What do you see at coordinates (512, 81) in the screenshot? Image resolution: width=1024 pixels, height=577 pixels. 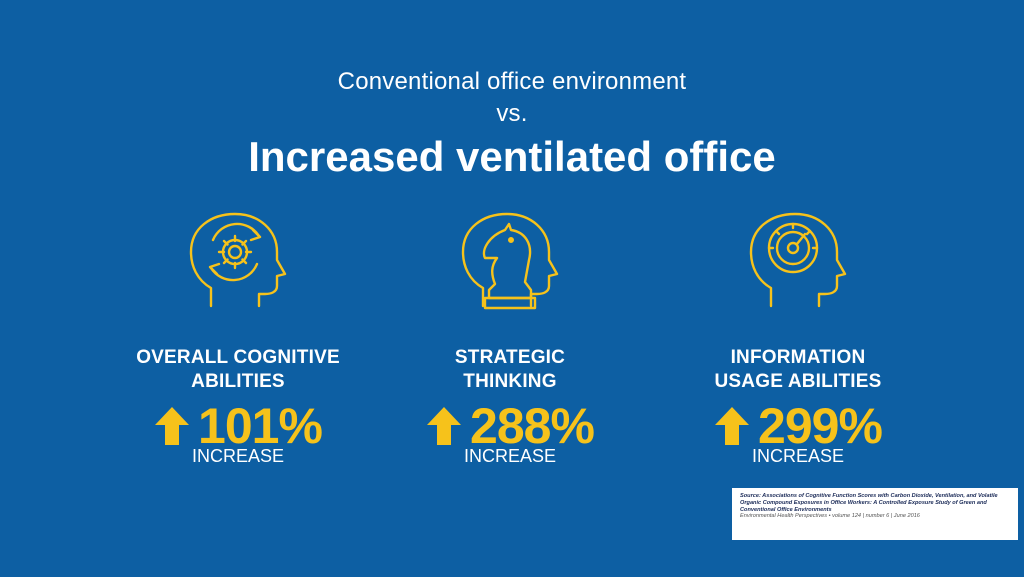 I see `subtitle-line-1: Conventional office environment` at bounding box center [512, 81].